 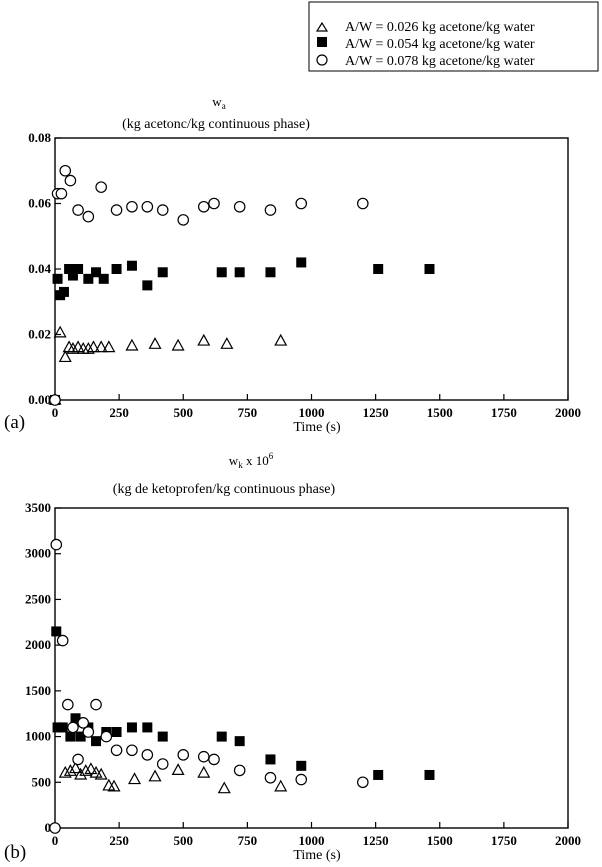 I want to click on x-tick-label-b: 1750, so click(x=504, y=840).